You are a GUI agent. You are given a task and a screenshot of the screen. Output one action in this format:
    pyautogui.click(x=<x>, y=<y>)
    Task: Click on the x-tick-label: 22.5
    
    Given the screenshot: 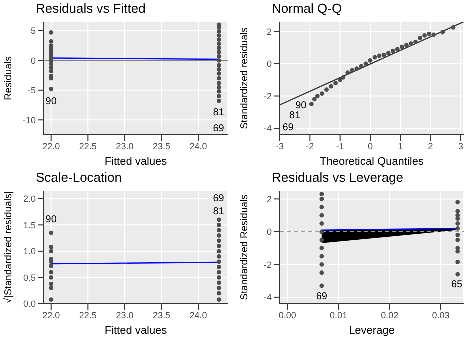 What is the action you would take?
    pyautogui.click(x=88, y=146)
    